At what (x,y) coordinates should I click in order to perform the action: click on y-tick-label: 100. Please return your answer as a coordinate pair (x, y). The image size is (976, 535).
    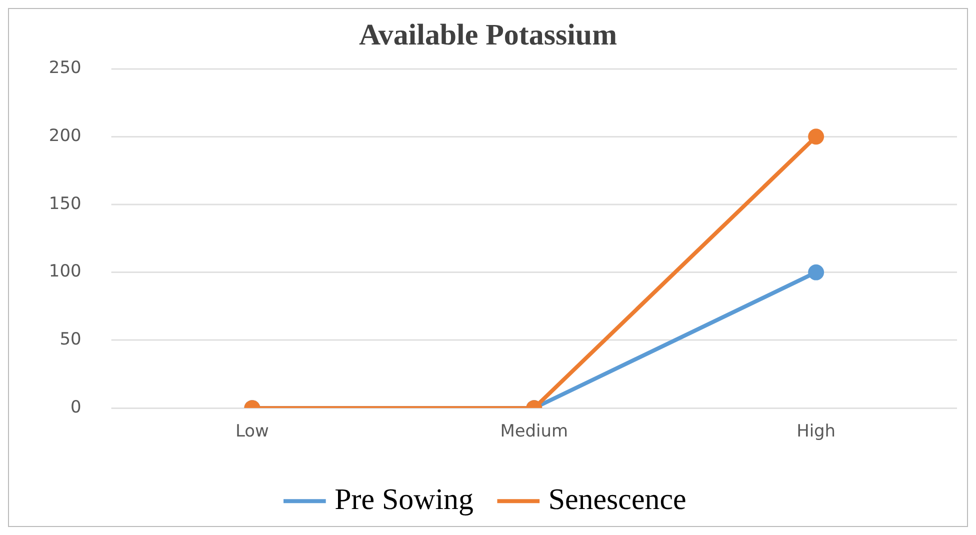
    Looking at the image, I should click on (65, 270).